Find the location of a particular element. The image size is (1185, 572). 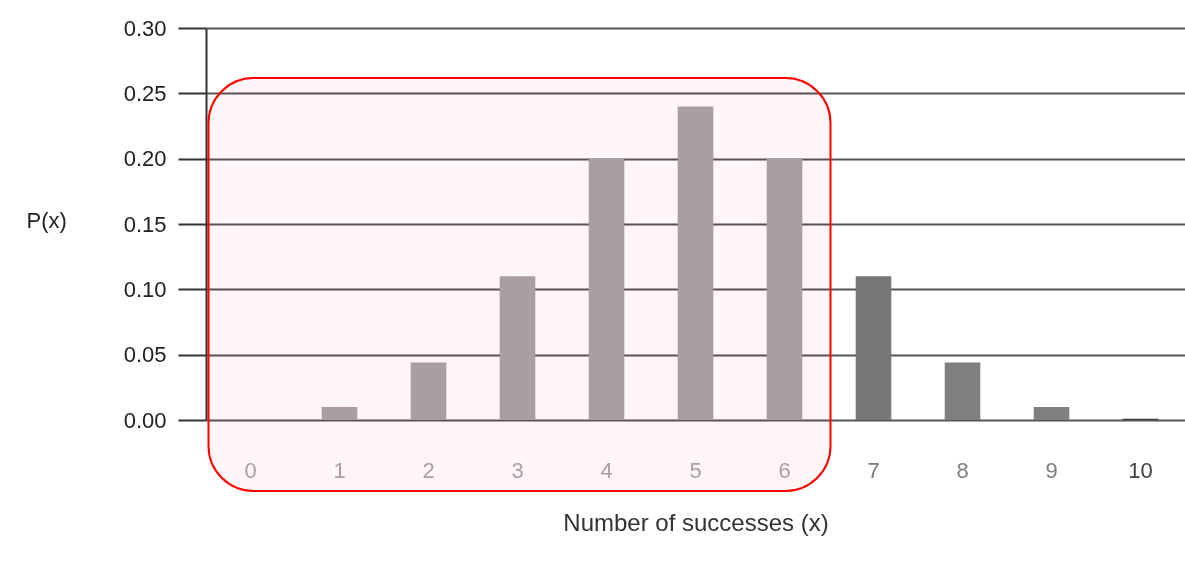

x-tick-label: 0 is located at coordinates (250, 470).